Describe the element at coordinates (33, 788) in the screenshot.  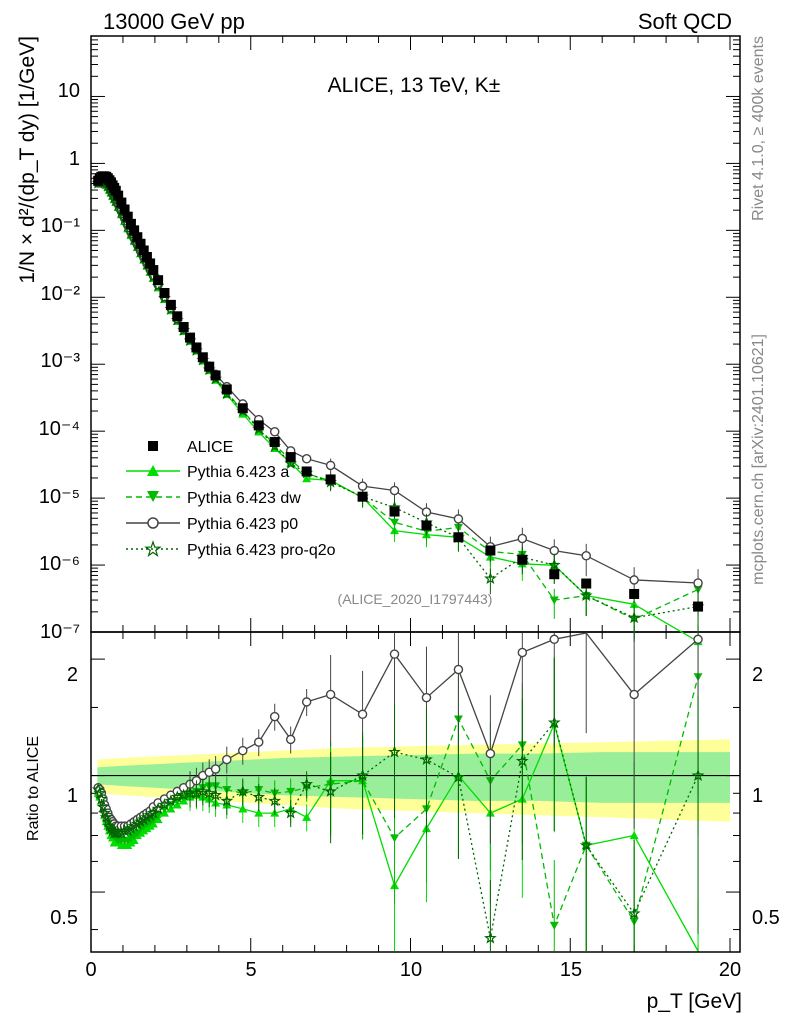
I see `ratio-y-axis-label: Ratio to ALICE` at that location.